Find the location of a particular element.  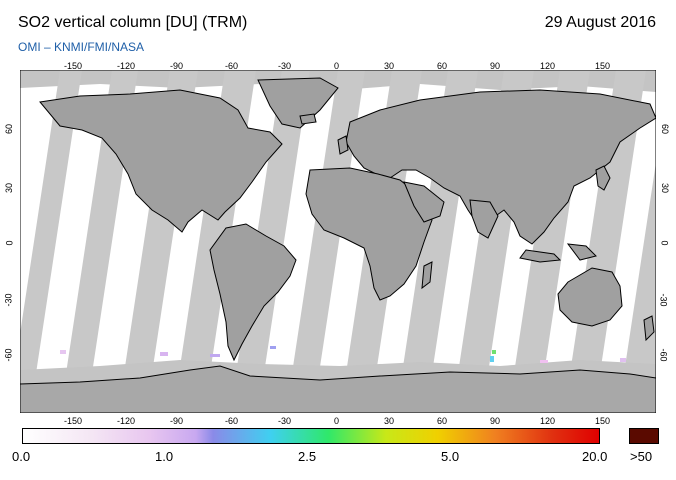

lon-tick-top: -90 is located at coordinates (177, 66).